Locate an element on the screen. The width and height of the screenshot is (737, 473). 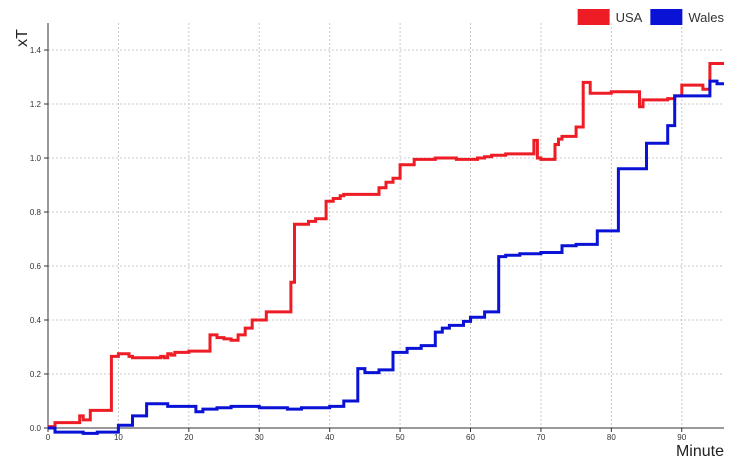
legend-swatch-usa is located at coordinates (593, 17).